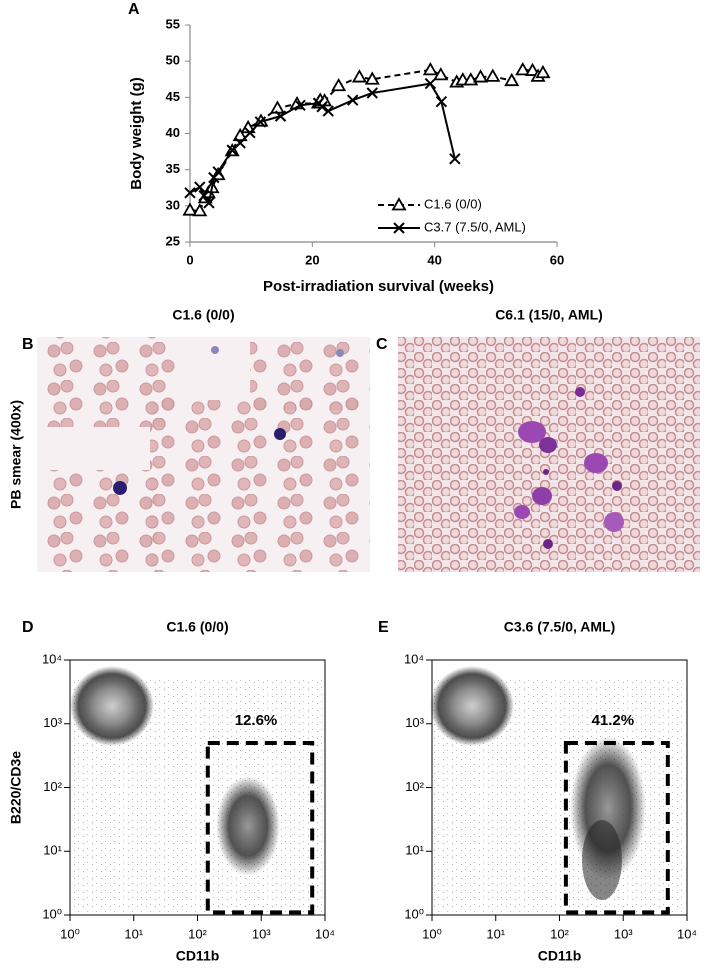 This screenshot has height=968, width=709. Describe the element at coordinates (312, 259) in the screenshot. I see `x-tick-label: 20` at that location.